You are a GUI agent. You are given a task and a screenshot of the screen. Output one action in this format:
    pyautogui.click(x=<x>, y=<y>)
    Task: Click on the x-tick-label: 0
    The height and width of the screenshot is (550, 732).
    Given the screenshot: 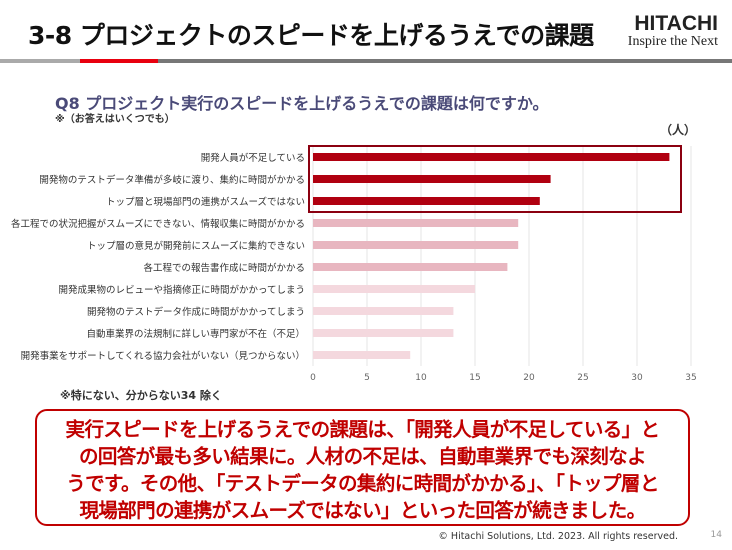 What is the action you would take?
    pyautogui.click(x=313, y=378)
    